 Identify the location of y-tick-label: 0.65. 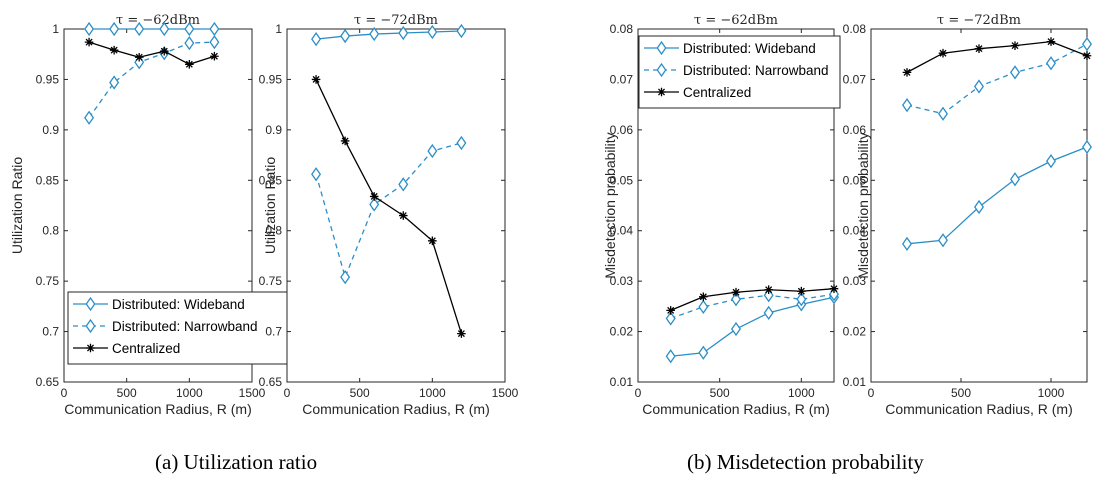
(271, 382).